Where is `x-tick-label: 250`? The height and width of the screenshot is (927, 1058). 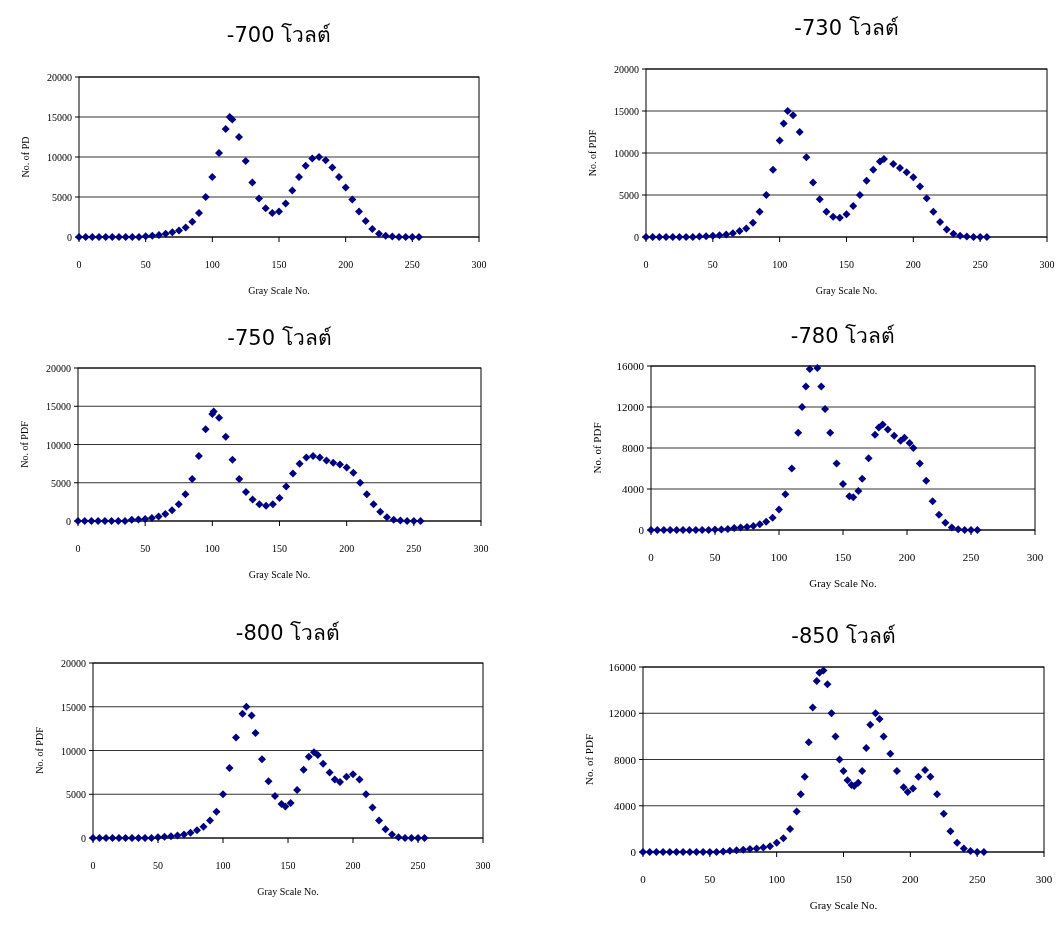
x-tick-label: 250 is located at coordinates (980, 264).